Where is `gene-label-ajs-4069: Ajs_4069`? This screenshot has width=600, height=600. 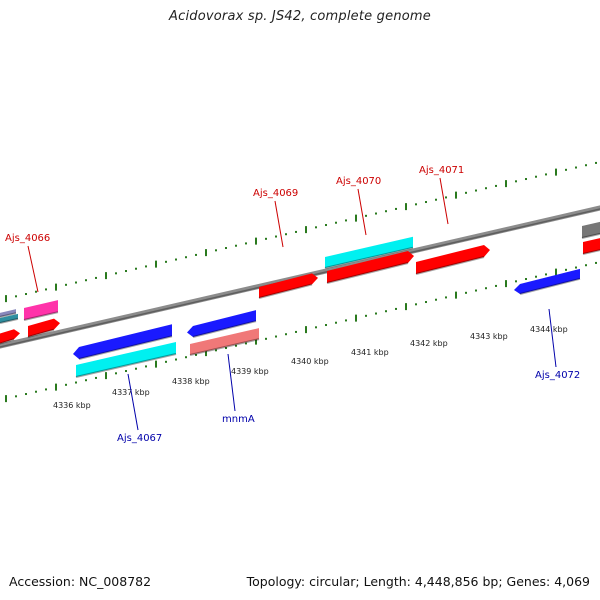
gene-label-ajs-4069: Ajs_4069 is located at coordinates (275, 193).